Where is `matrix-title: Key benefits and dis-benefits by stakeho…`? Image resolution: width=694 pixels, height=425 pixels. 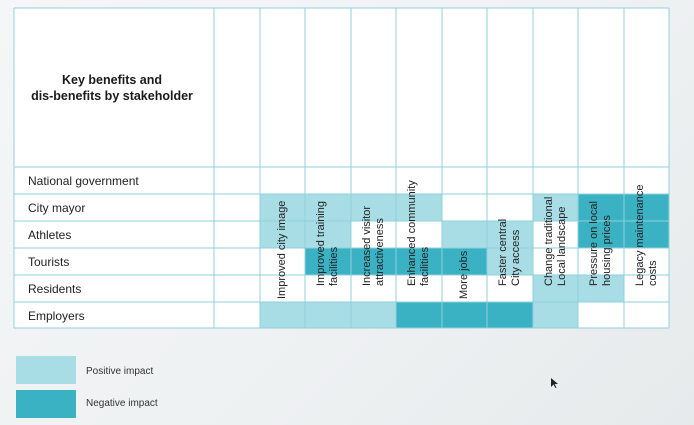
matrix-title: Key benefits and dis-benefits by stakeho… is located at coordinates (112, 88).